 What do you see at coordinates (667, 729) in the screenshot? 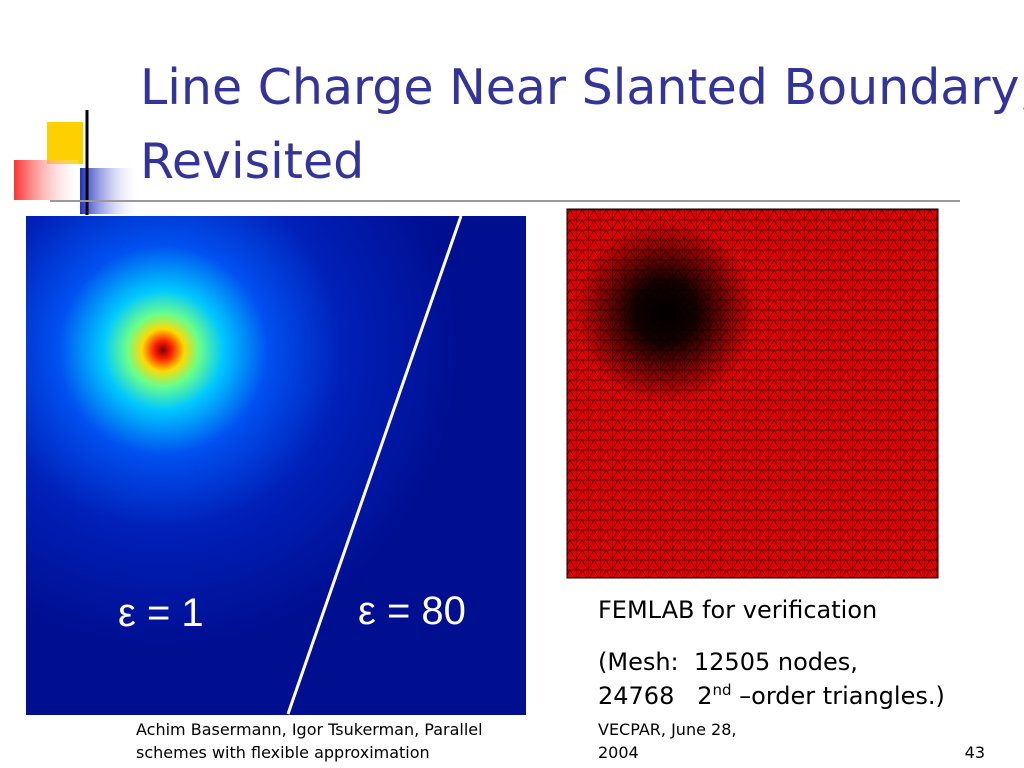
I see `footer-venue: VECPAR, June 28,` at bounding box center [667, 729].